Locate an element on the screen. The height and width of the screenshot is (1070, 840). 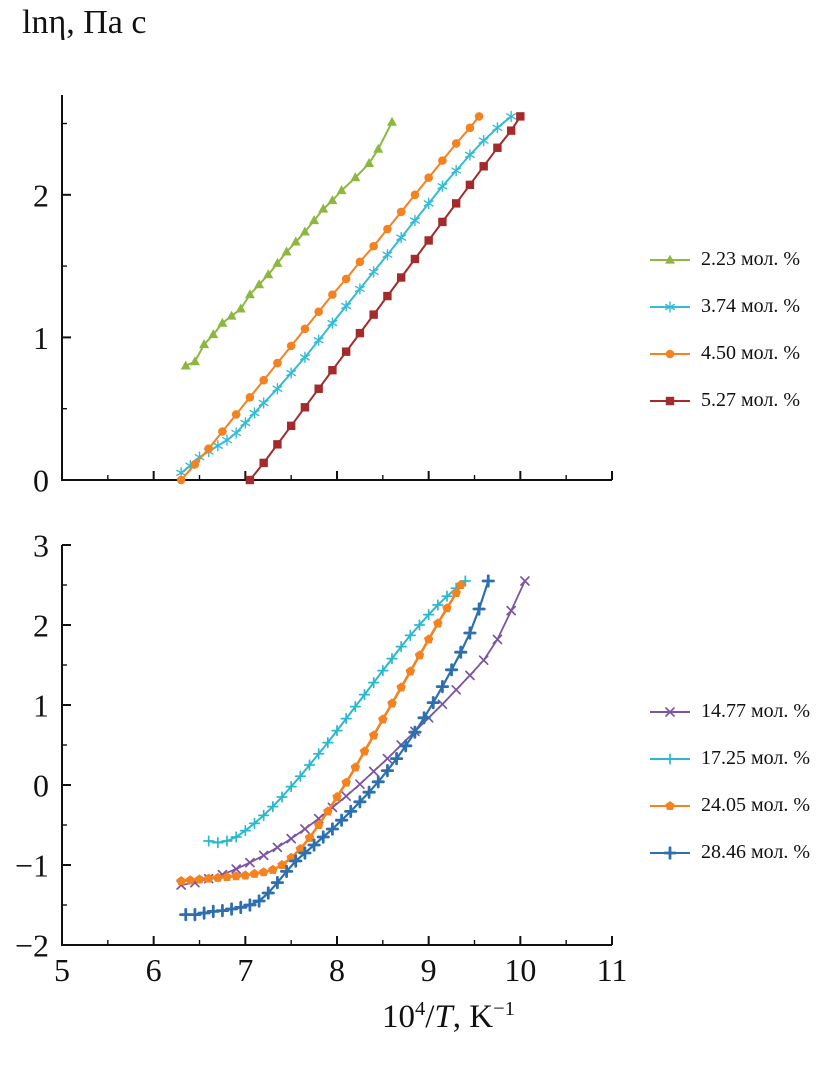
x-axis-label: 104/T, K−1 is located at coordinates (448, 1017).